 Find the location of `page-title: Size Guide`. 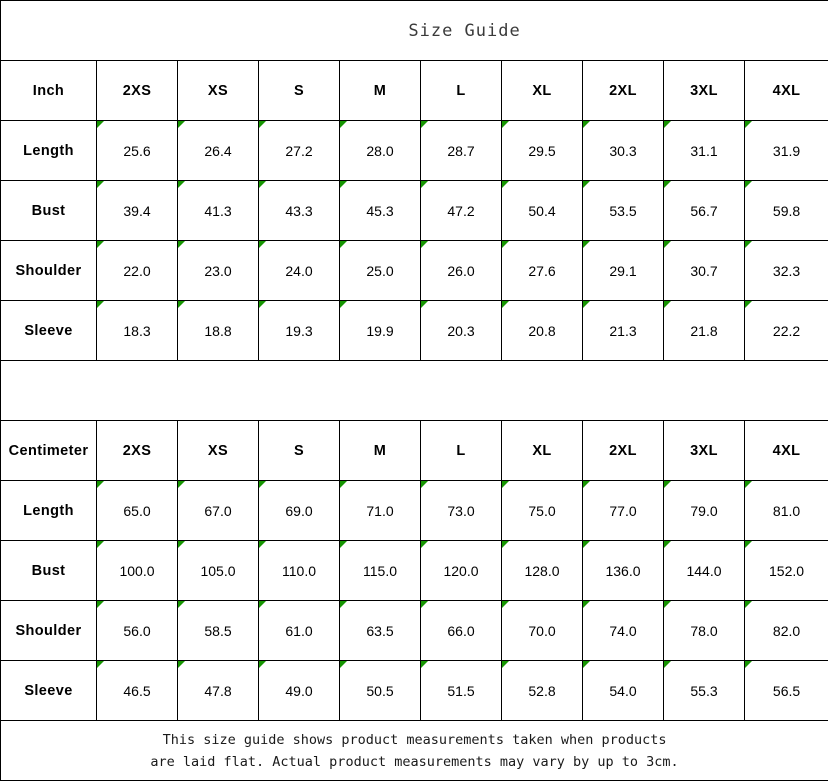

page-title: Size Guide is located at coordinates (464, 30).